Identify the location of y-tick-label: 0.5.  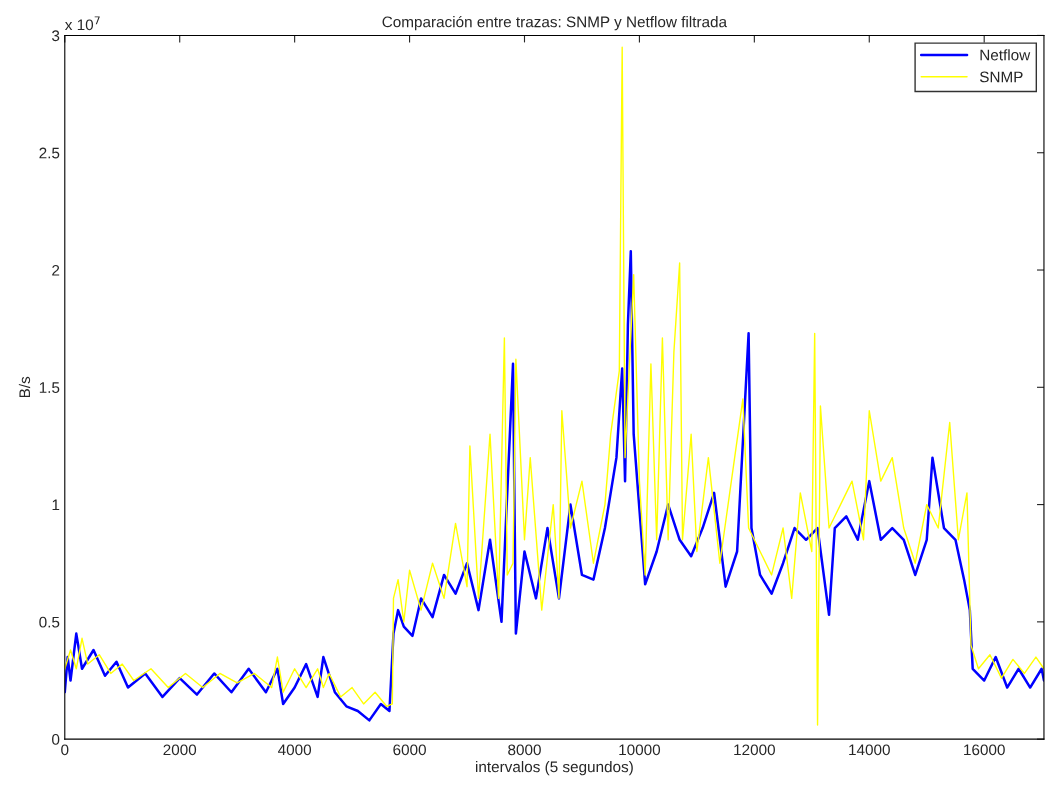
(49, 622).